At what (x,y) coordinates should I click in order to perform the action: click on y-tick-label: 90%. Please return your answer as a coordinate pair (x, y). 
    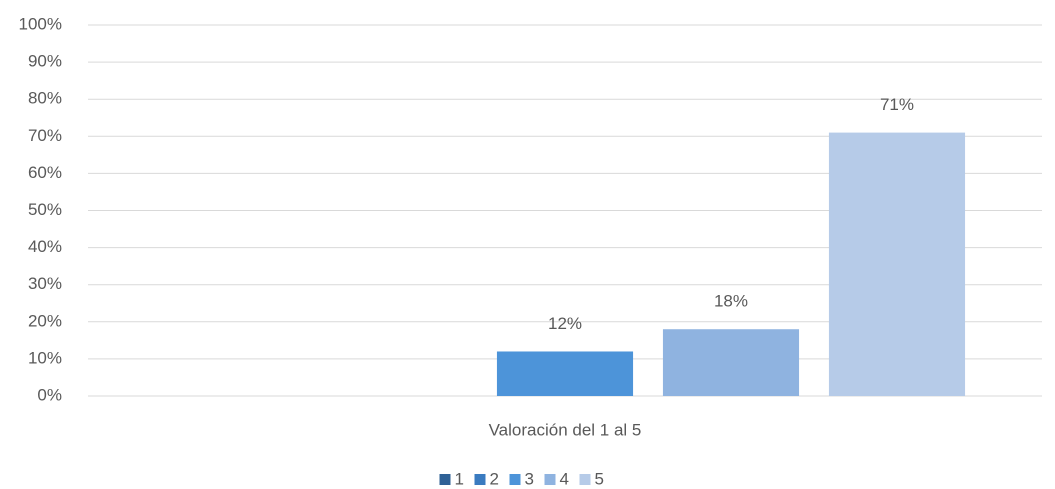
    Looking at the image, I should click on (45, 61).